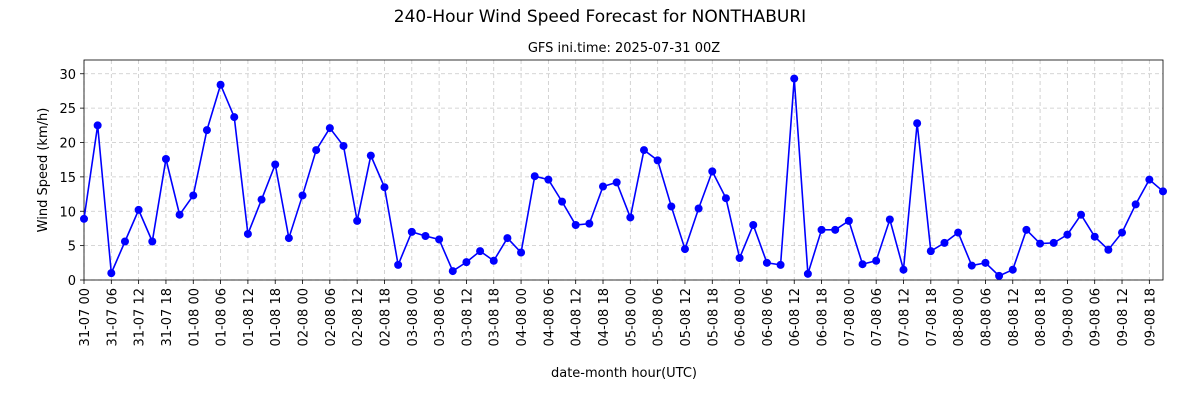 The height and width of the screenshot is (400, 1200). What do you see at coordinates (823, 317) in the screenshot?
I see `x-tick-label: 06-08 18` at bounding box center [823, 317].